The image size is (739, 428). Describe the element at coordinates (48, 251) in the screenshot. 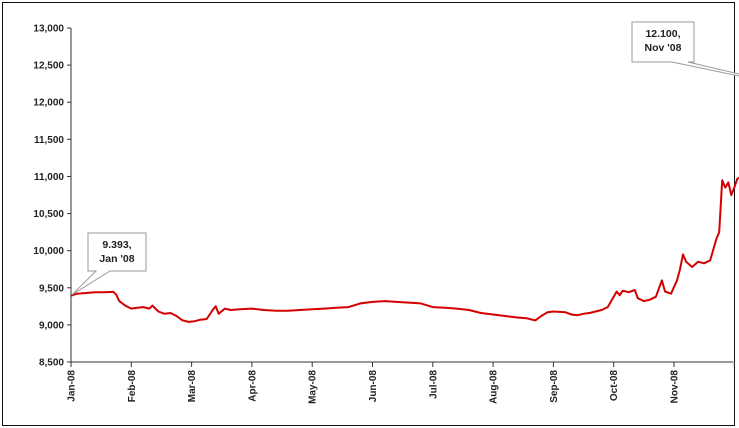

I see `y-tick-label: 10,000` at that location.